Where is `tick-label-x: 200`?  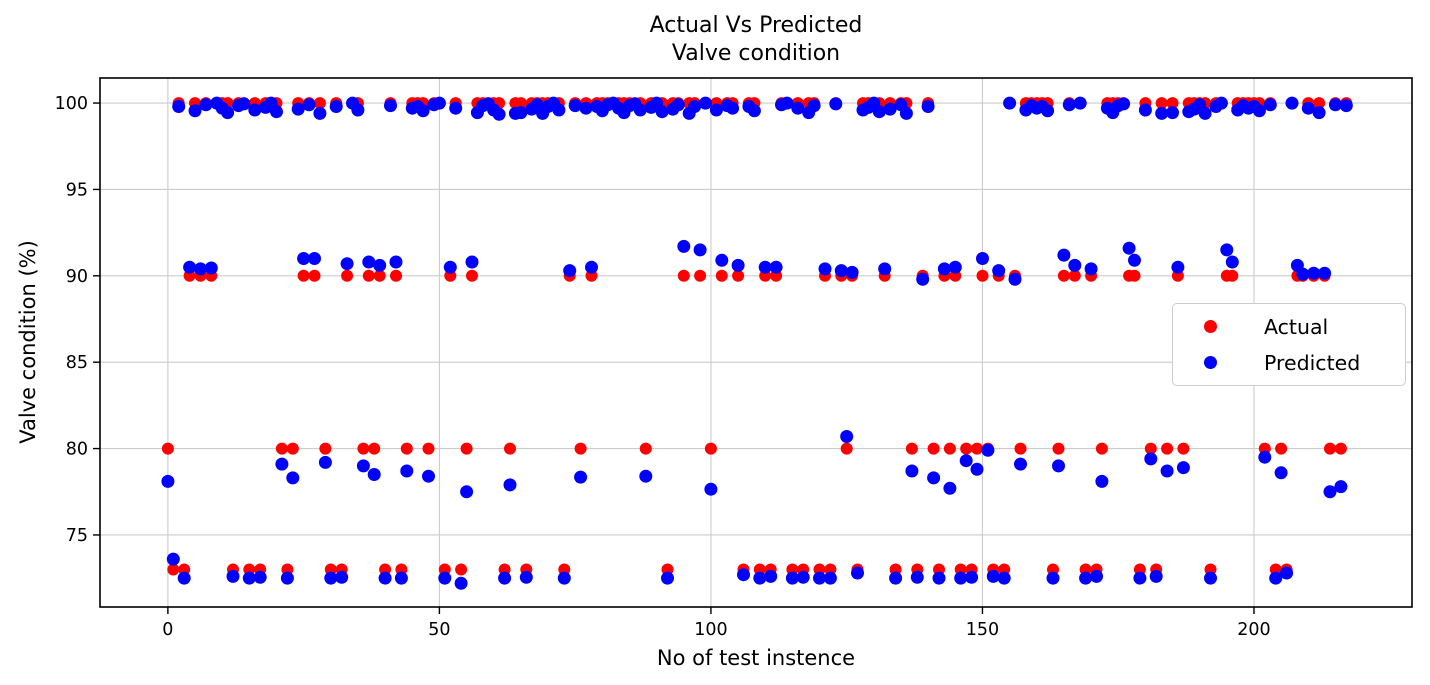
tick-label-x: 200 is located at coordinates (1253, 630).